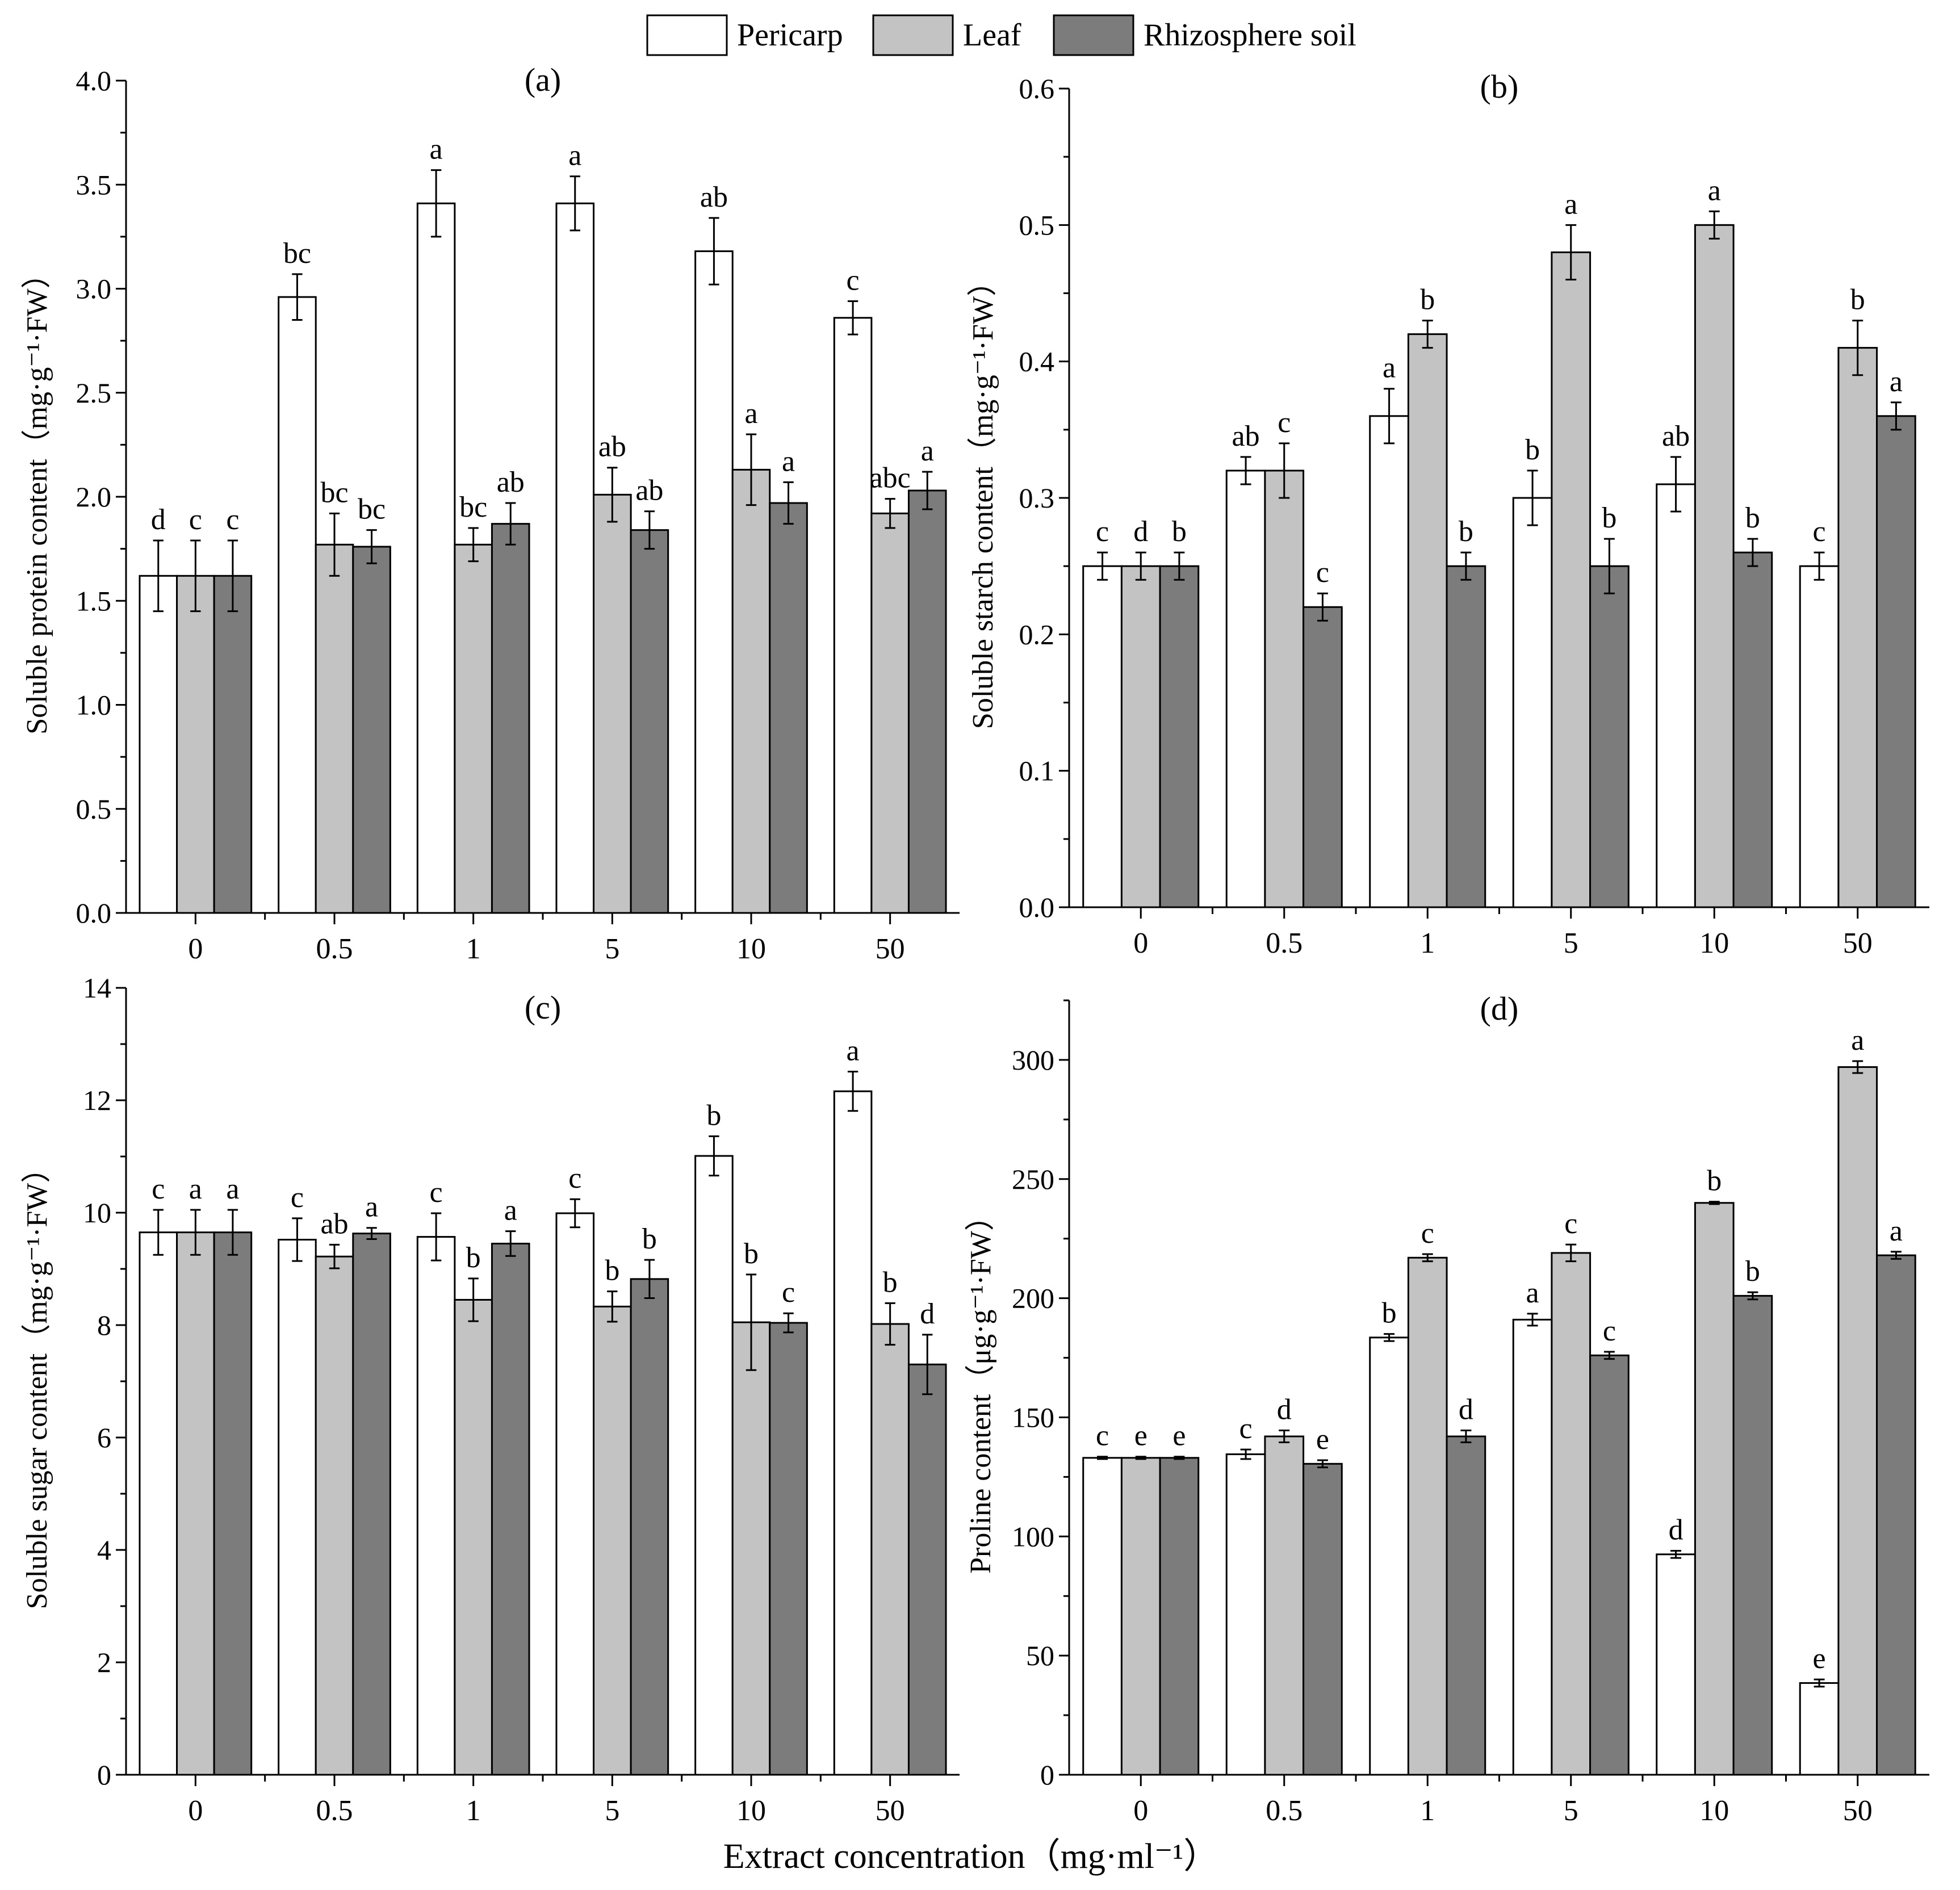 This screenshot has height=1890, width=1960. I want to click on x-tick-label: 10, so click(1714, 1811).